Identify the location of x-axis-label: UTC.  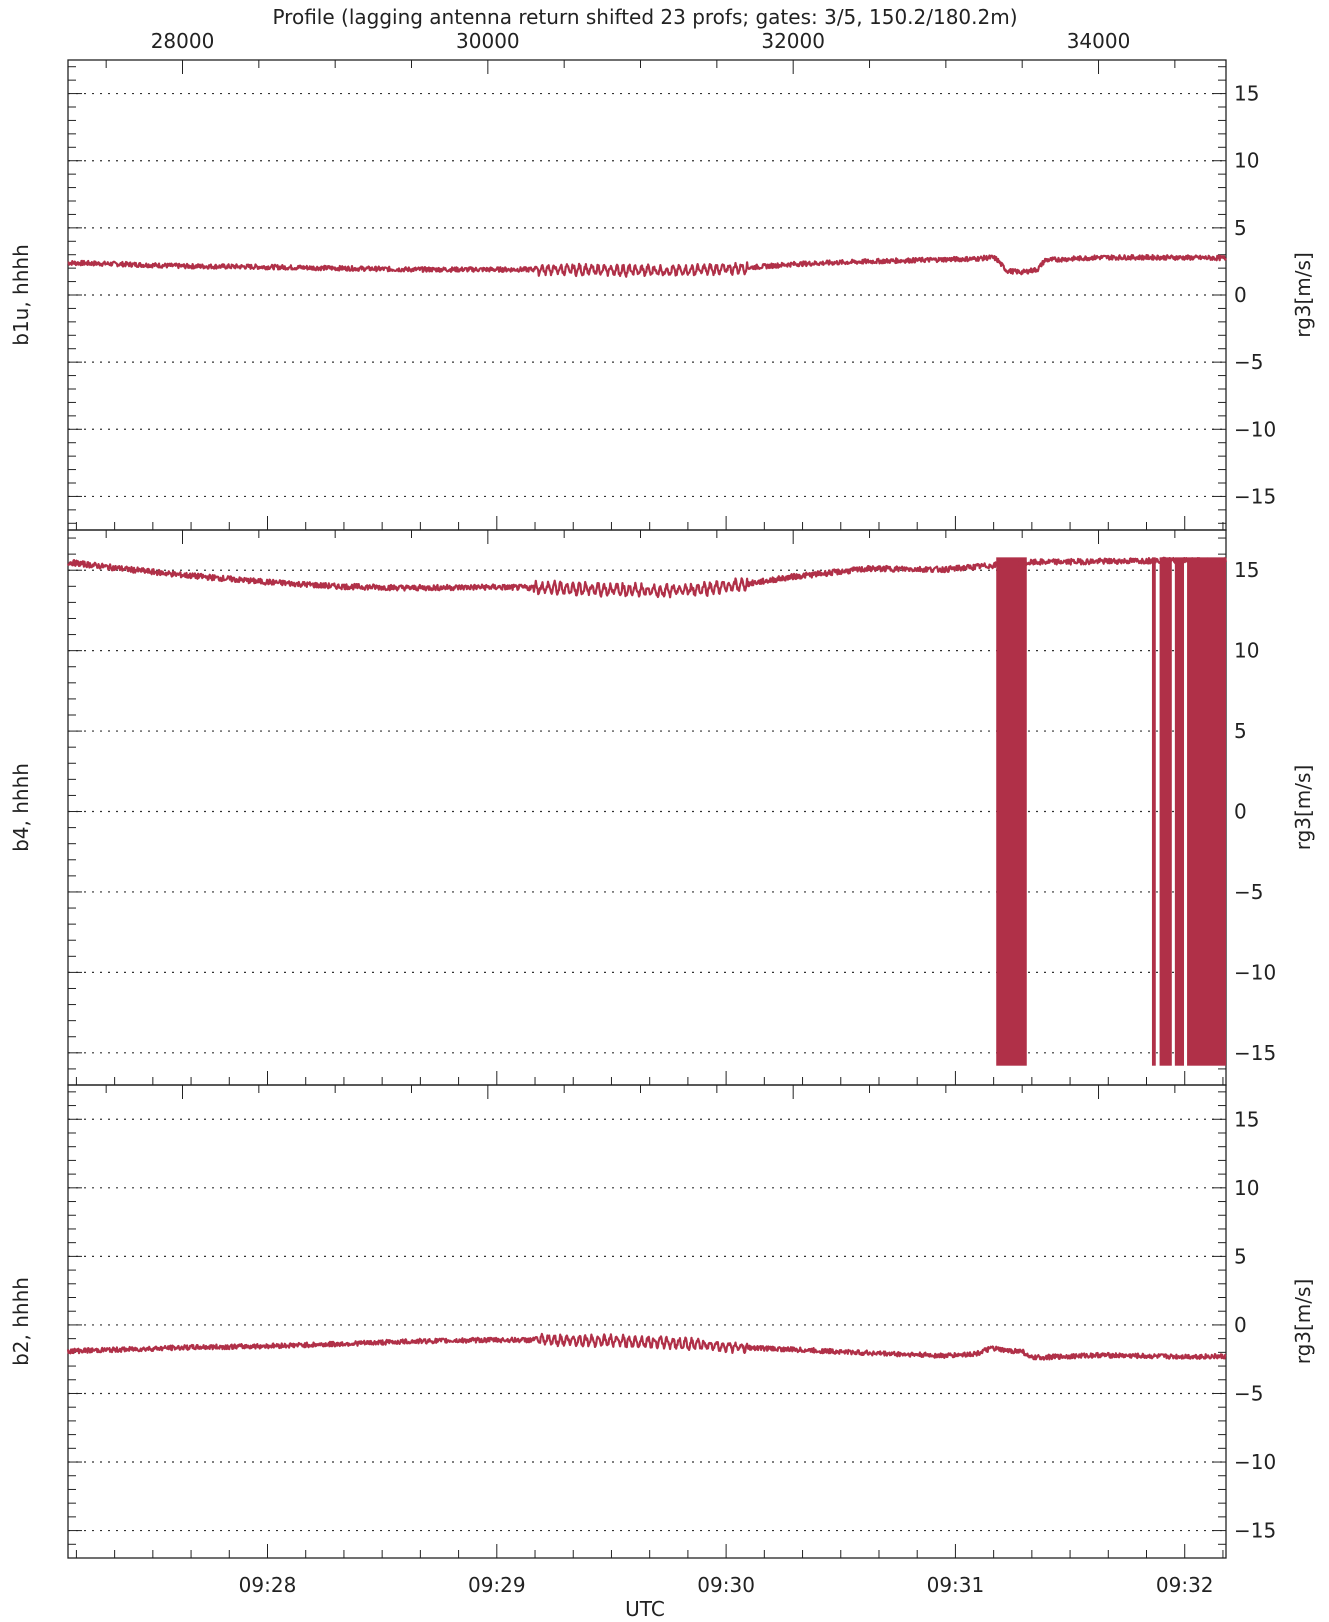
(645, 1609).